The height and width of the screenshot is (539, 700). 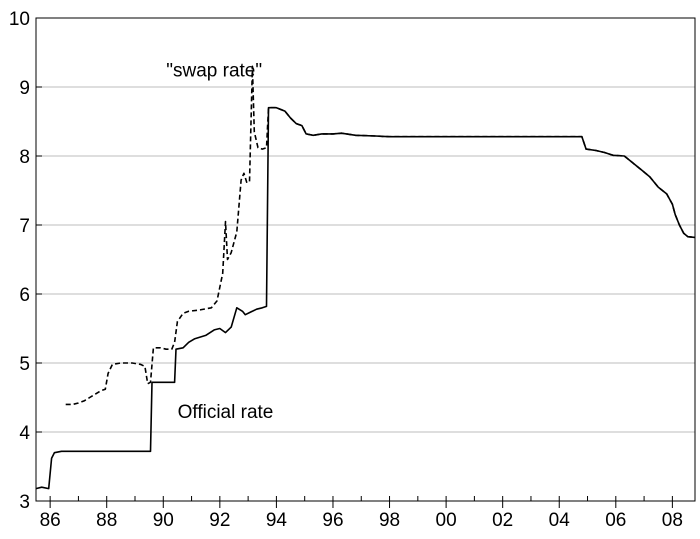 What do you see at coordinates (502, 520) in the screenshot?
I see `x-tick-label: 02` at bounding box center [502, 520].